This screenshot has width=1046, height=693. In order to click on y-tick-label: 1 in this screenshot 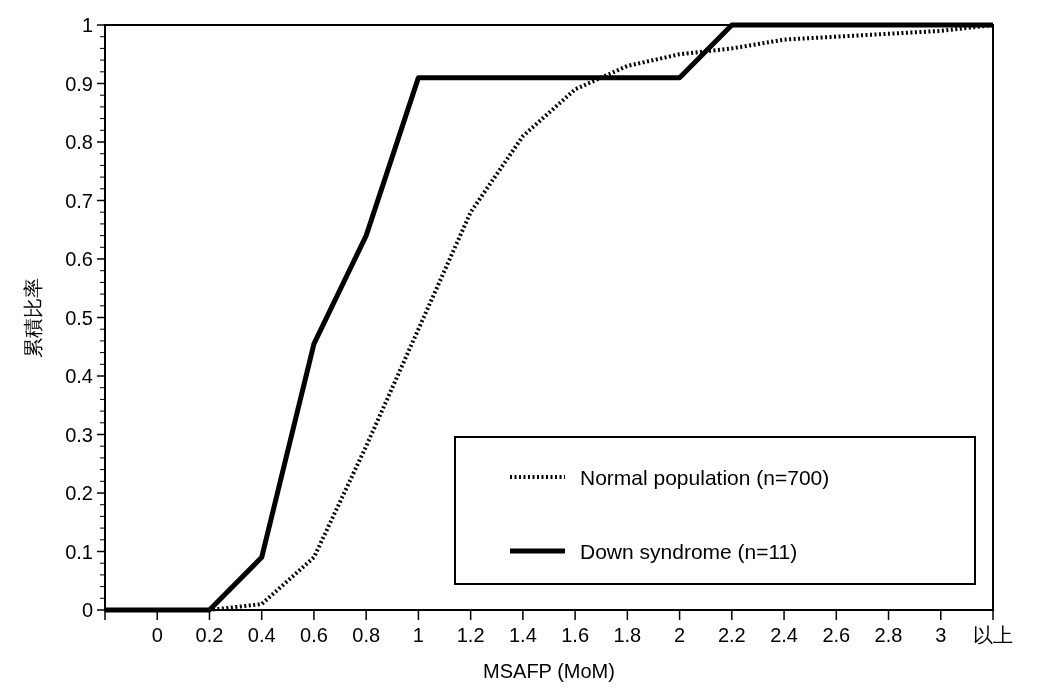, I will do `click(87, 25)`.